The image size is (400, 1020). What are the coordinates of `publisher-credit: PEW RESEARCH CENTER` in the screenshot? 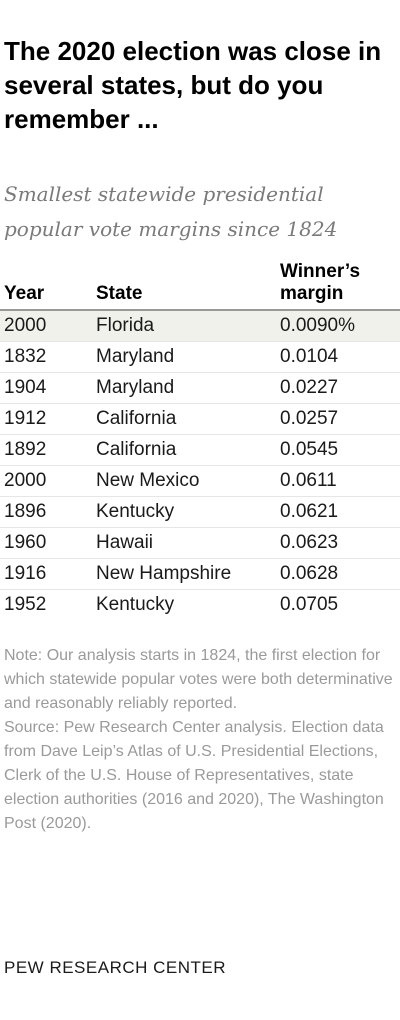 It's located at (115, 967).